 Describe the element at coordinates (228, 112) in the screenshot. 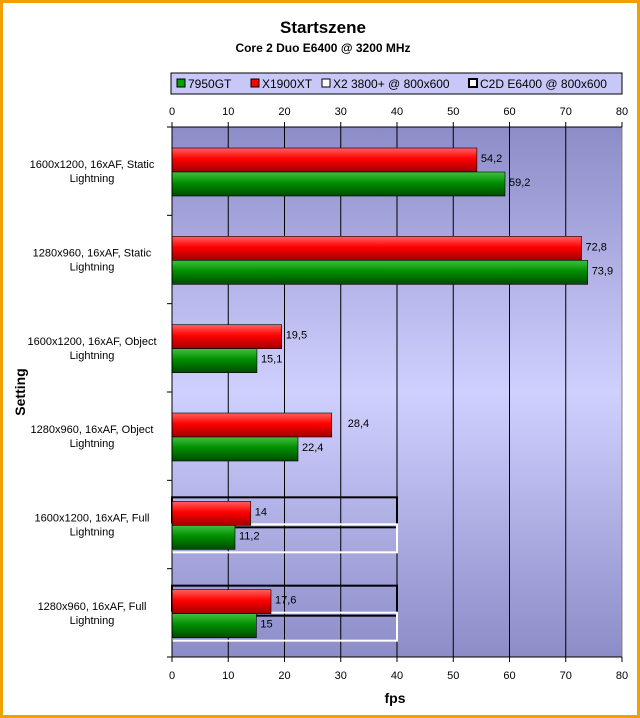

I see `x-tick-label-top: 10` at that location.